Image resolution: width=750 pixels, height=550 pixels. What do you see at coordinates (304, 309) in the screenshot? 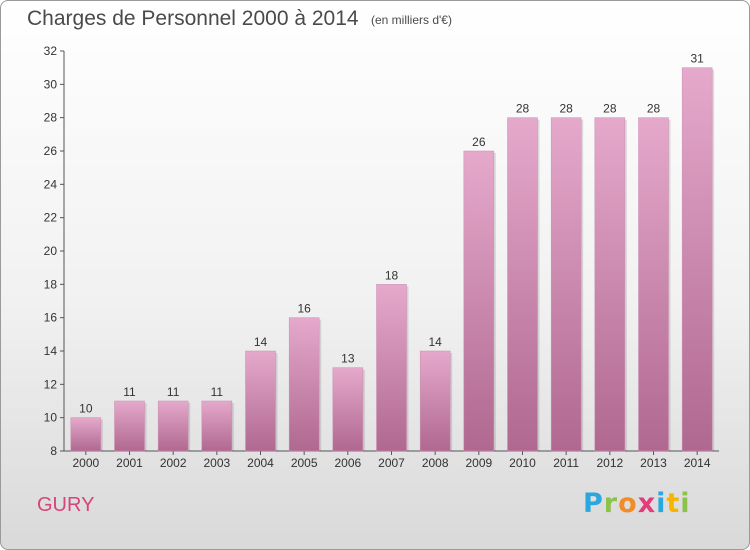
I see `bar-value-label: 16` at bounding box center [304, 309].